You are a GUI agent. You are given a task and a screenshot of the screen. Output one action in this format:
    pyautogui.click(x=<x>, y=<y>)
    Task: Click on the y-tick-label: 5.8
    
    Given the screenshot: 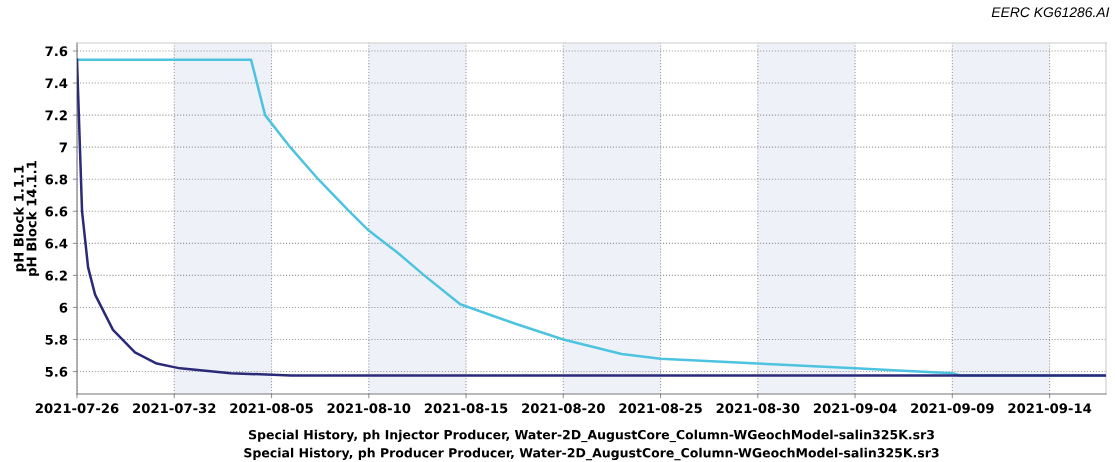 What is the action you would take?
    pyautogui.click(x=56, y=339)
    